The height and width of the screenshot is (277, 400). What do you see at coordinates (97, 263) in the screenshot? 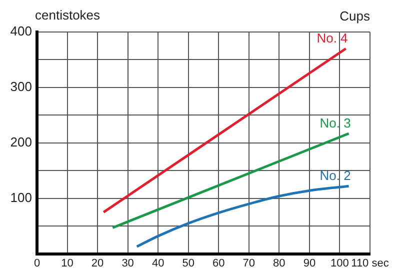
I see `x-tick-label: 20` at bounding box center [97, 263].